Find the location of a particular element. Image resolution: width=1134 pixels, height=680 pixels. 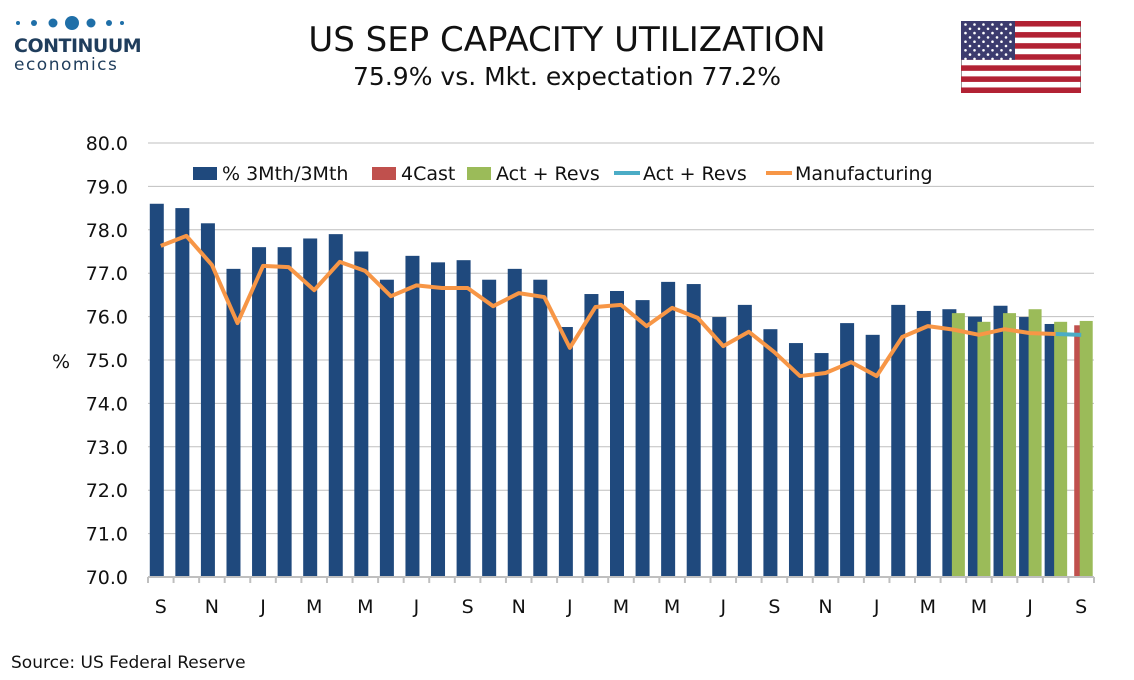

logo: CONTINUUM economics is located at coordinates (78, 44).